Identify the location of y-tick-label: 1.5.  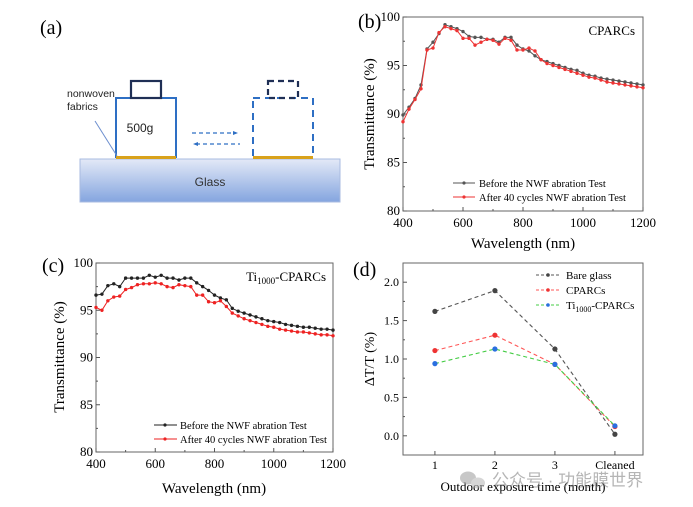
(391, 321).